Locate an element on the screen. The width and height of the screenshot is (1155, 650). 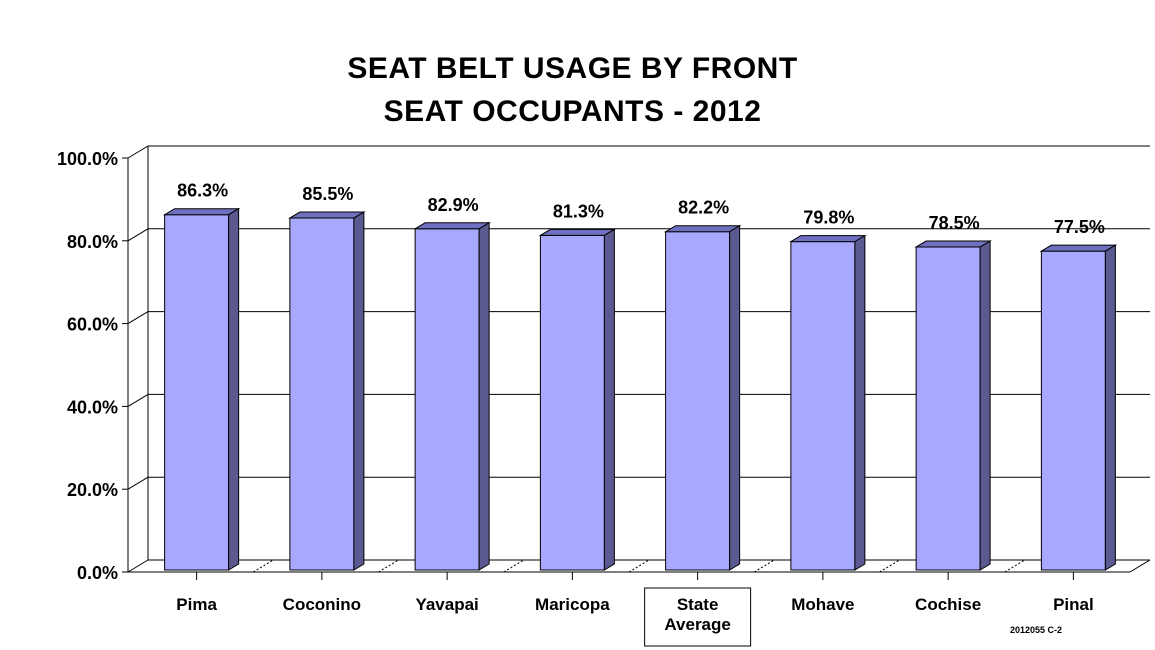
y-tick-label: 0.0% is located at coordinates (97, 573).